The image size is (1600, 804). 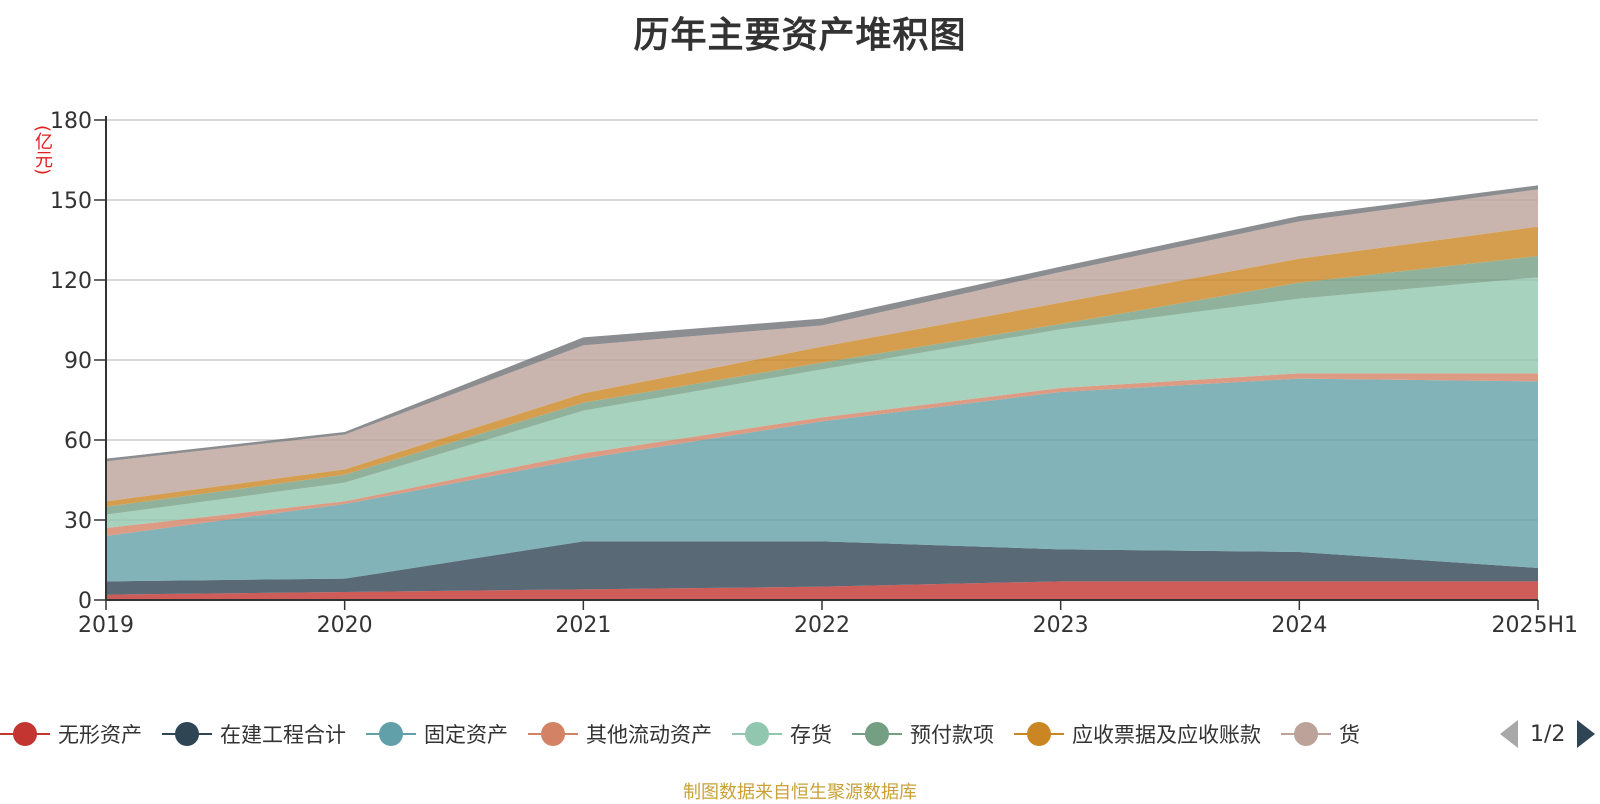 I want to click on legend-item: 货, so click(x=1320, y=734).